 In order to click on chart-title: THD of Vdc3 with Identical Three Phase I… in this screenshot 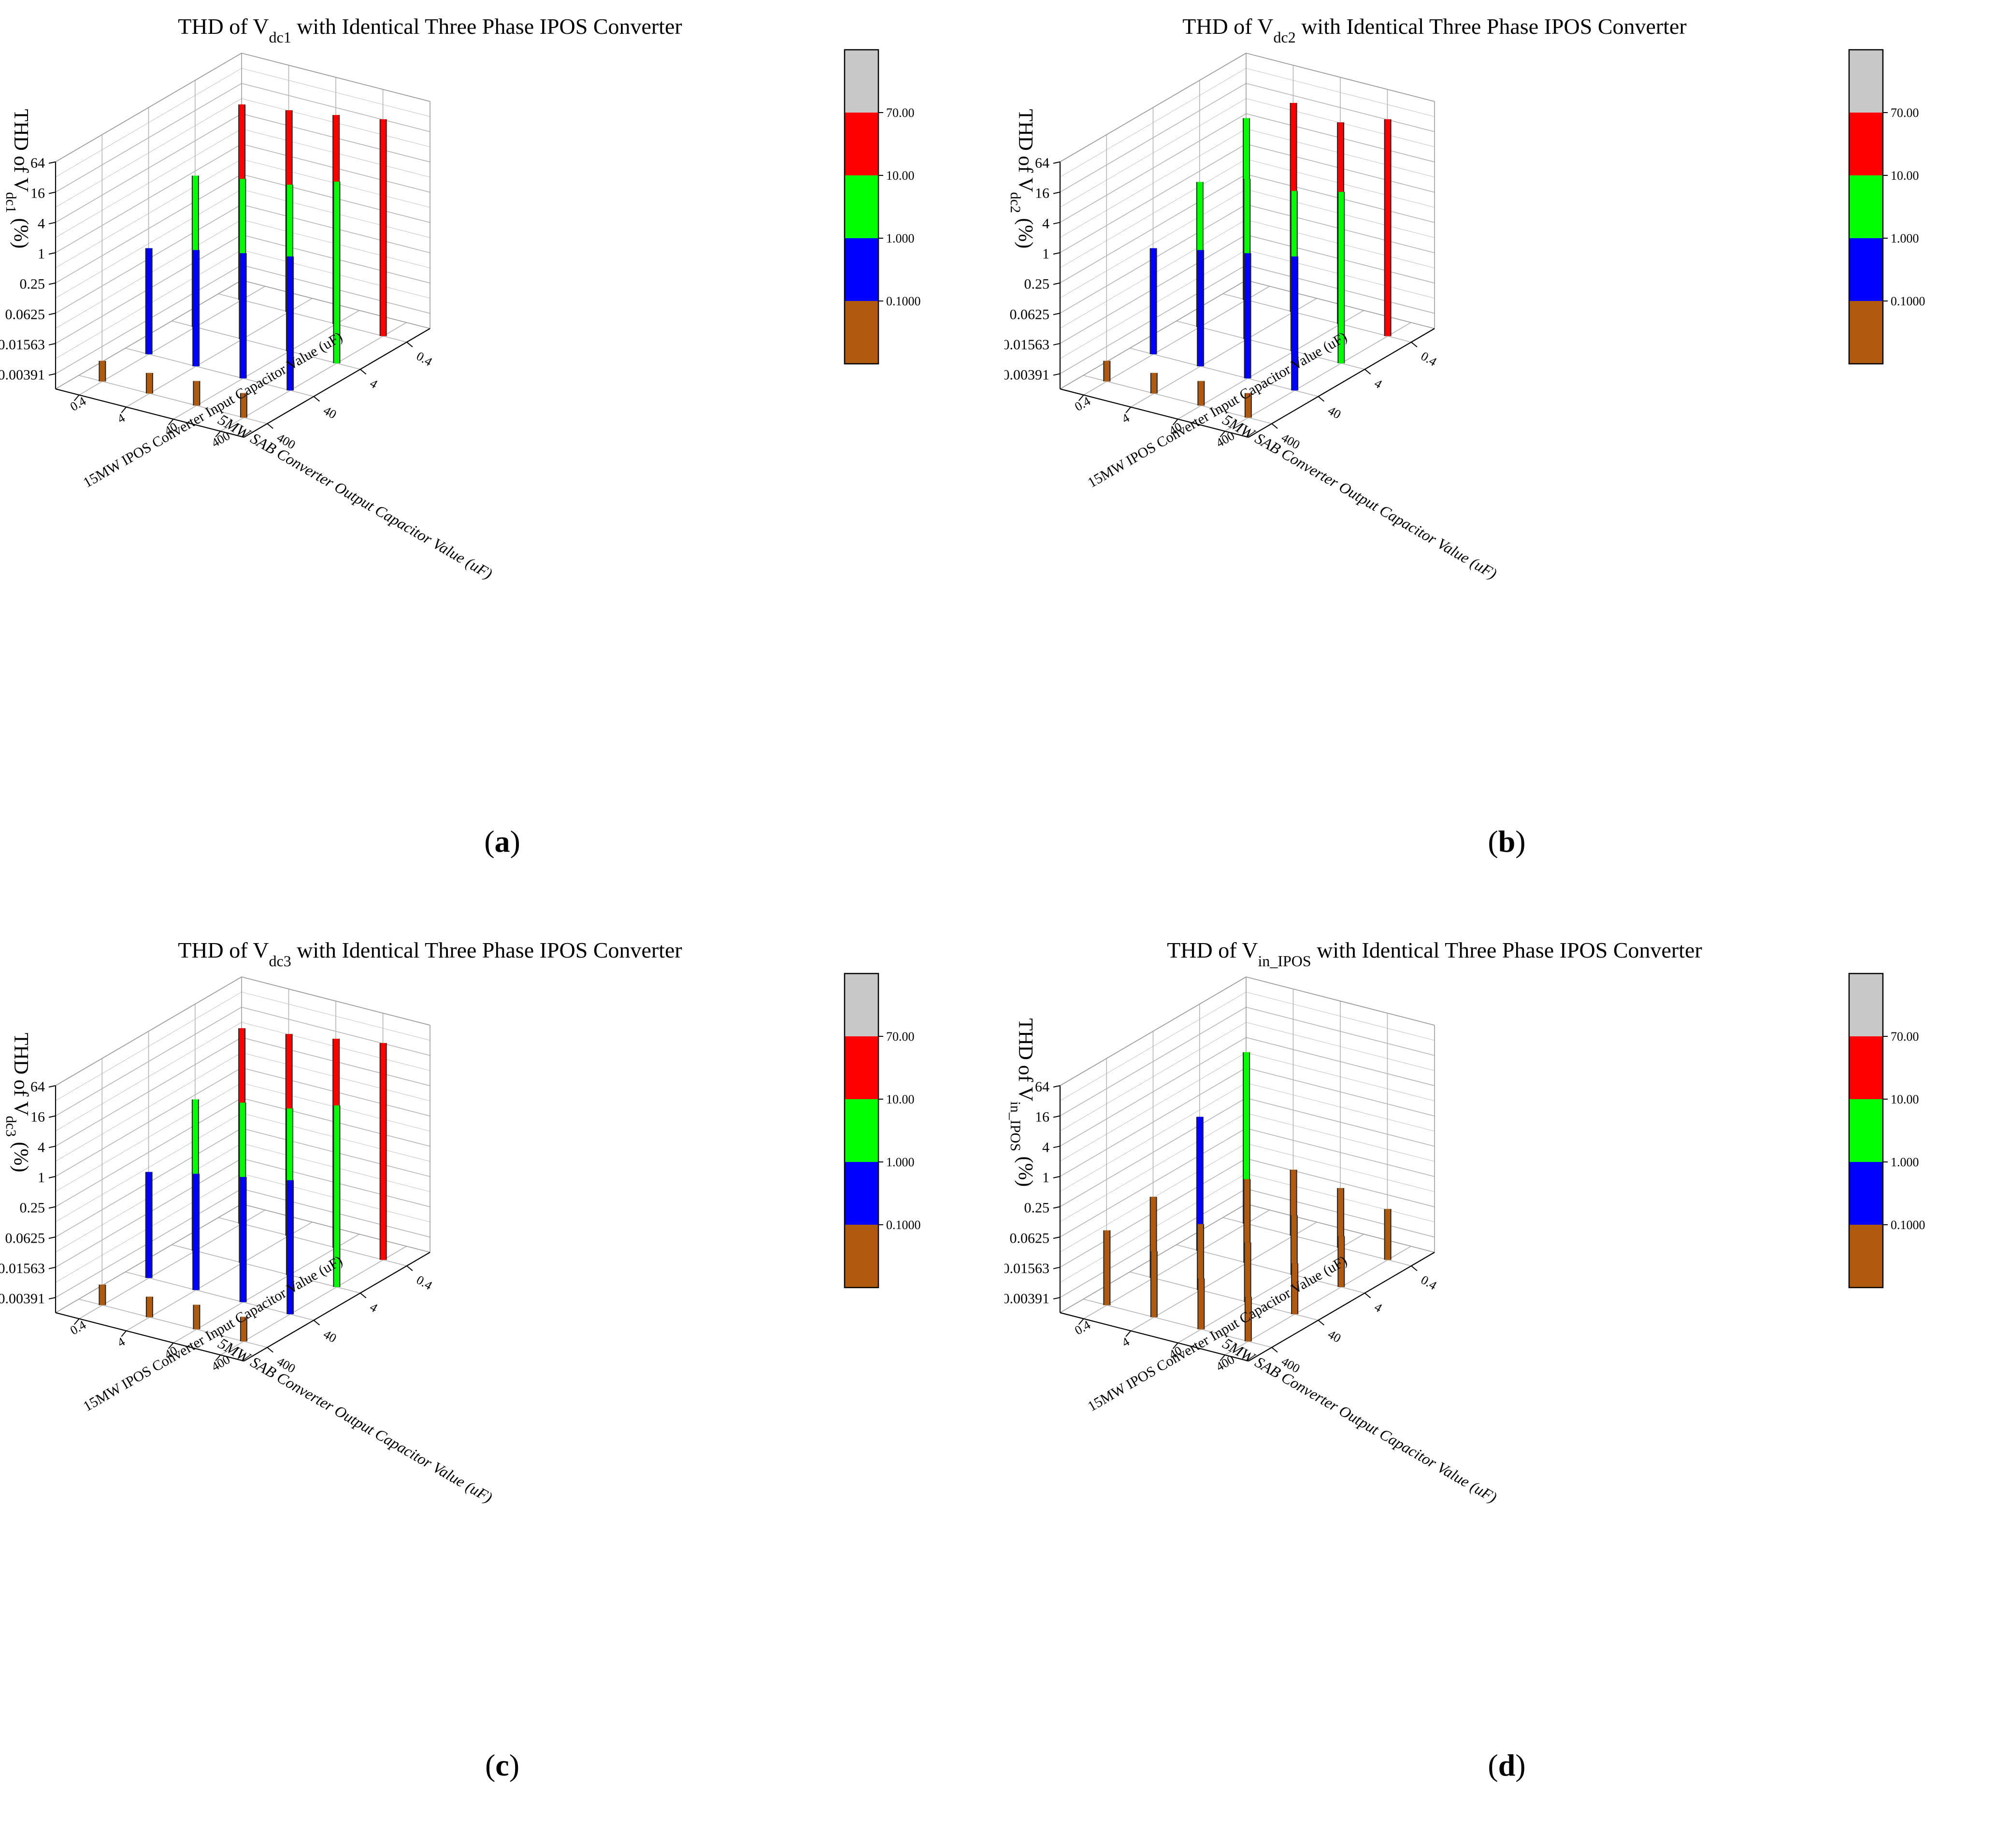, I will do `click(430, 954)`.